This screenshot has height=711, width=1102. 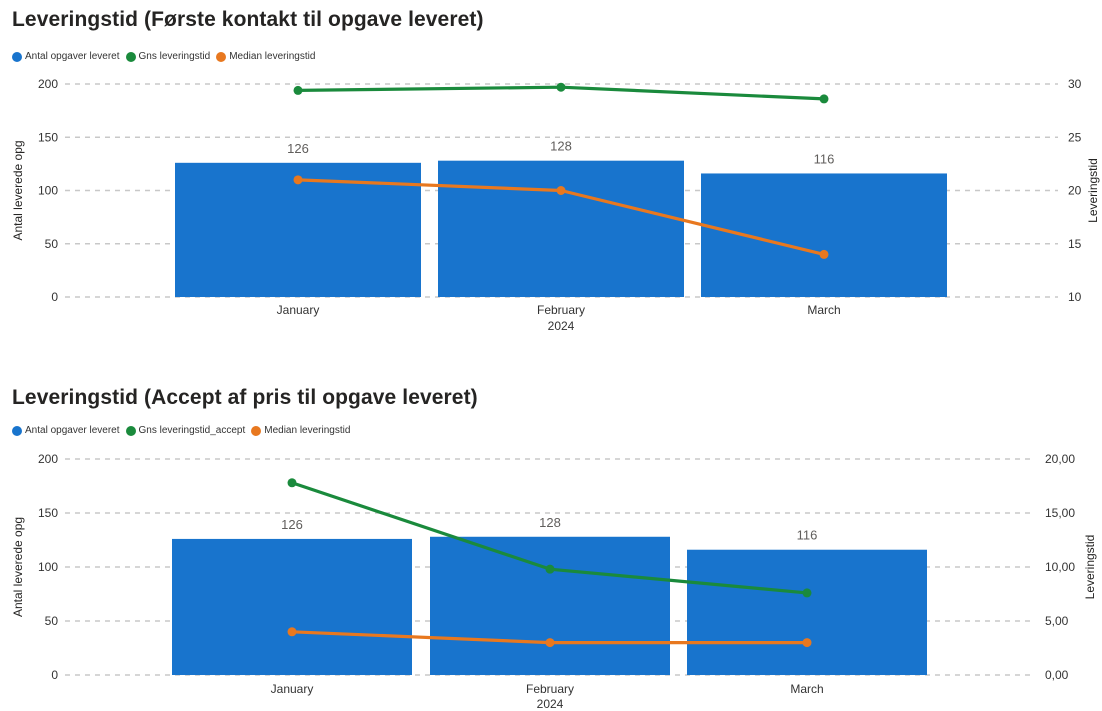 I want to click on legend-item-avg: Gns leveringstid, so click(x=168, y=56).